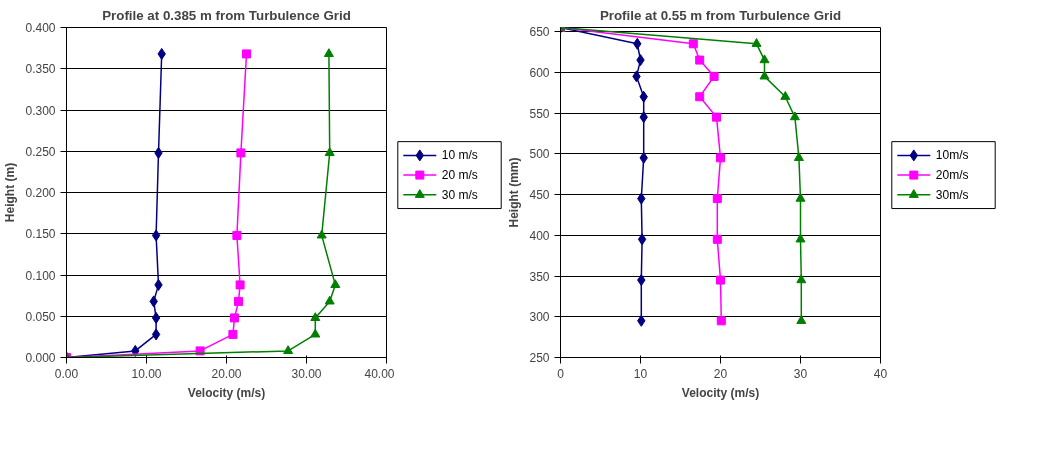 This screenshot has height=450, width=1042. Describe the element at coordinates (539, 113) in the screenshot. I see `y-tick-label: 550` at that location.